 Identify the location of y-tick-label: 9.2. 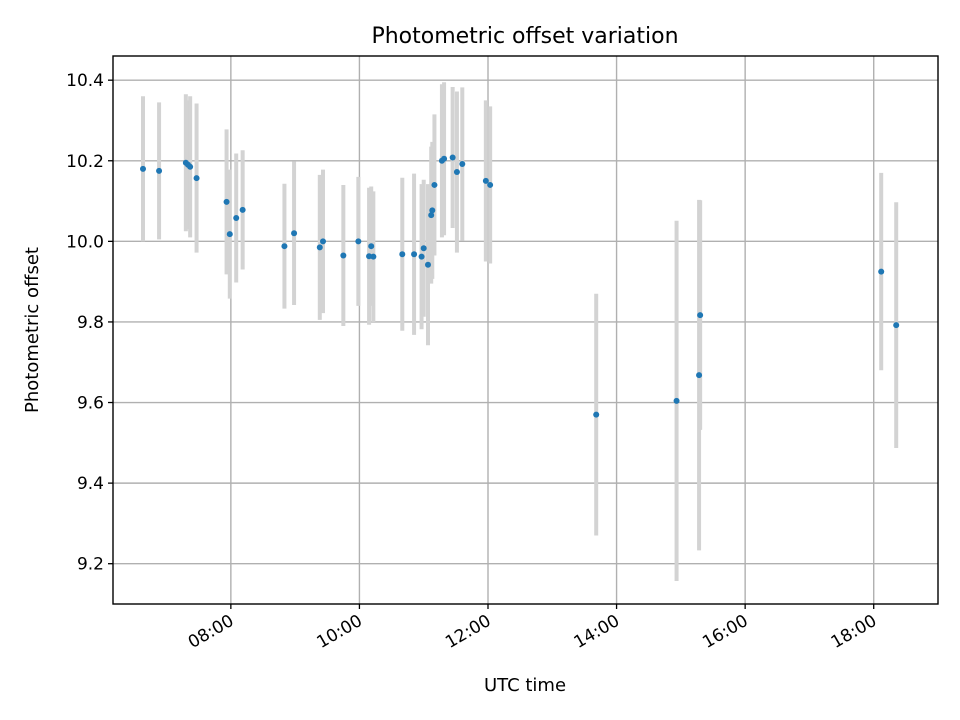
(90, 565).